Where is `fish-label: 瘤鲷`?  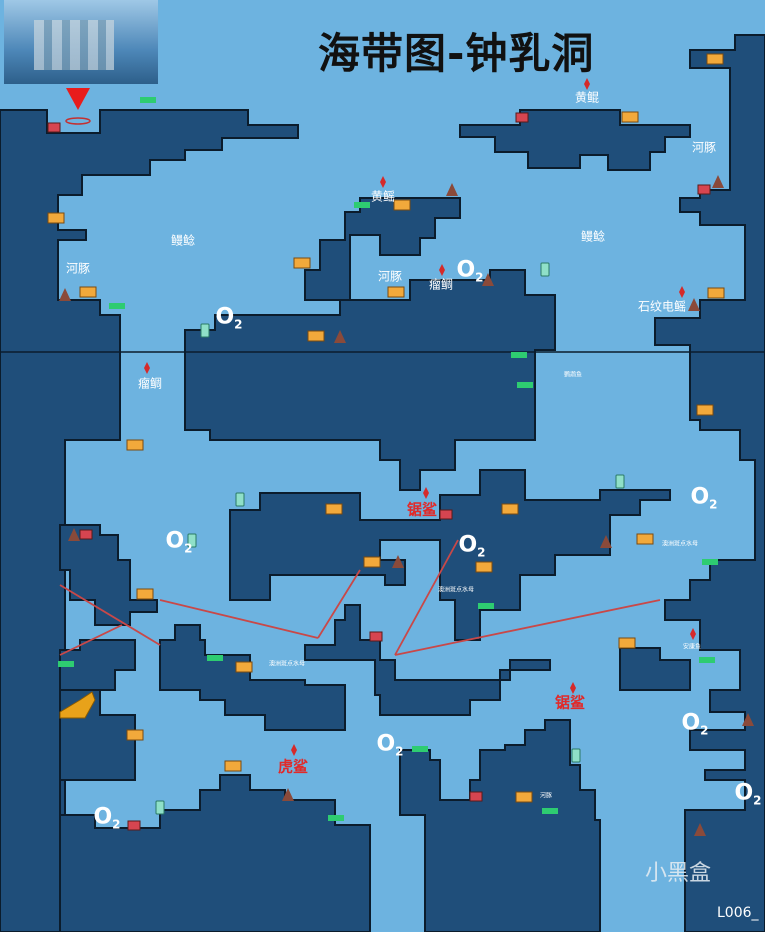 fish-label: 瘤鲷 is located at coordinates (150, 383).